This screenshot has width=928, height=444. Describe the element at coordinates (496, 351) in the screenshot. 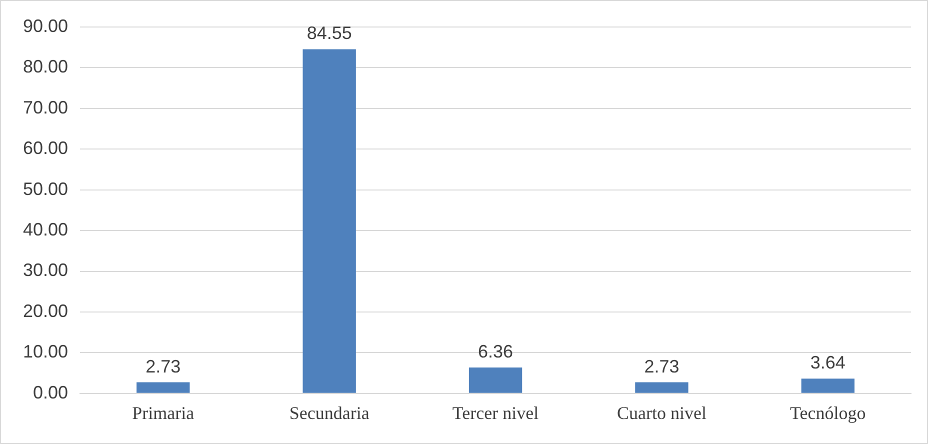

I see `data-label: 6.36` at that location.